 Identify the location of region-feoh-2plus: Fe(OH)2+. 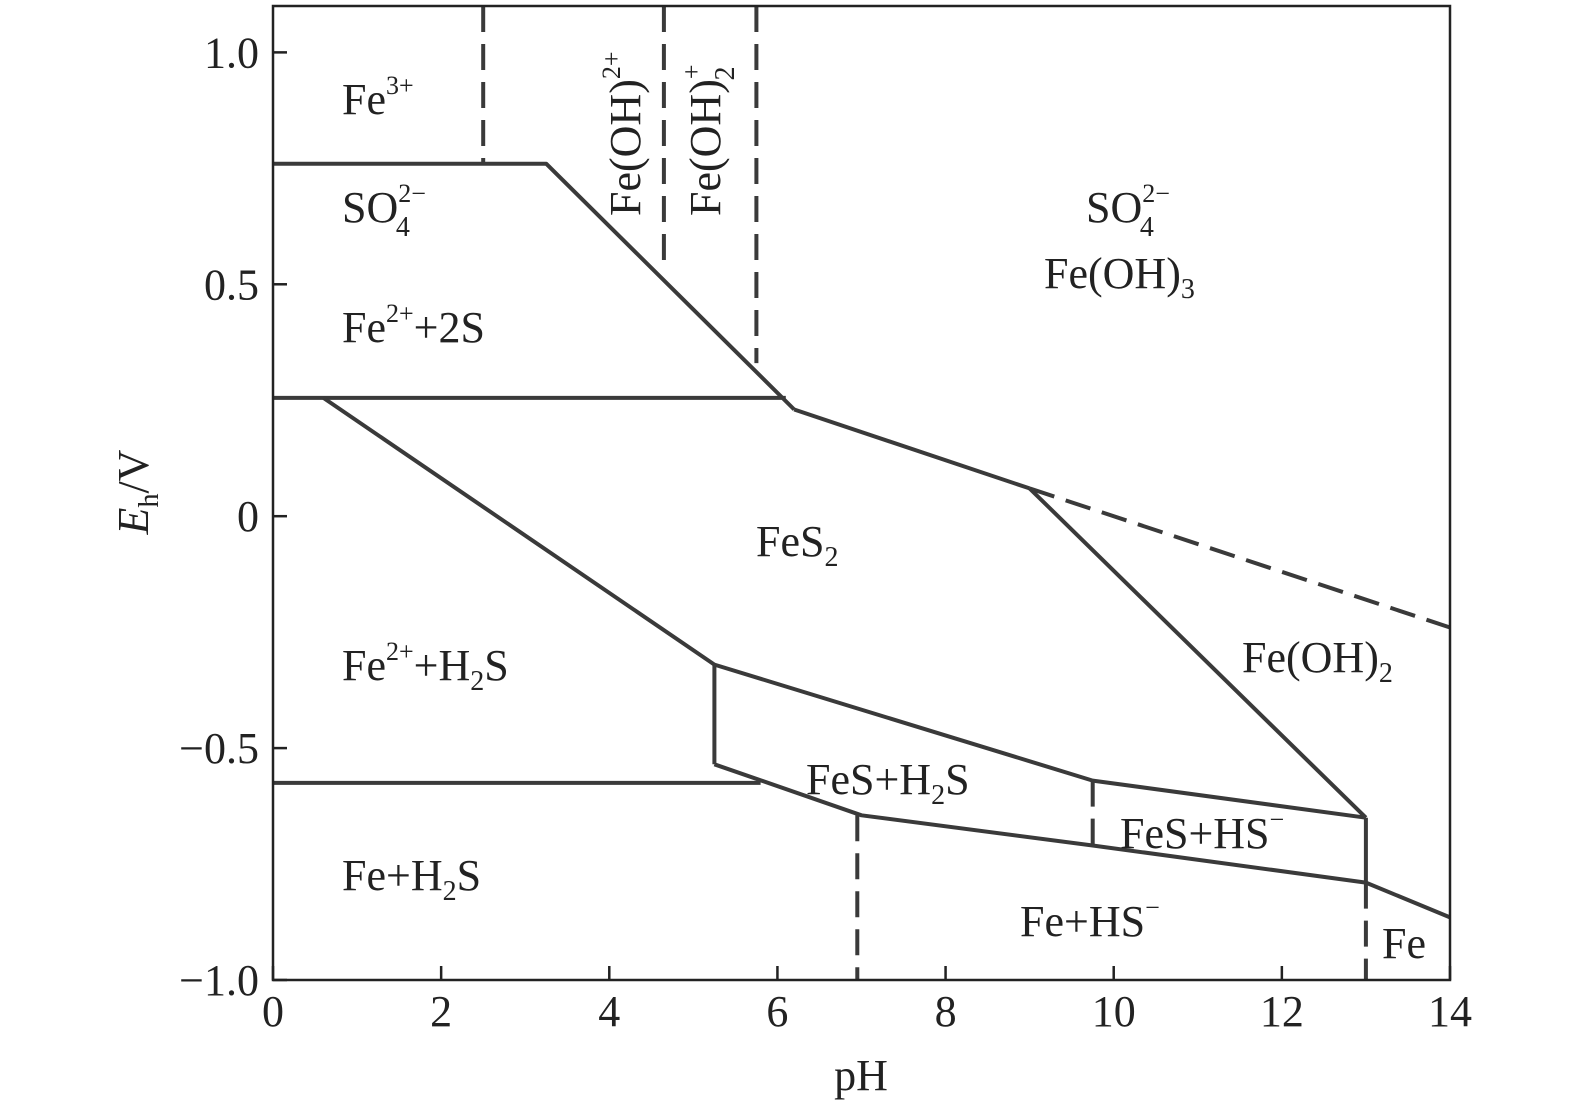
(623, 133).